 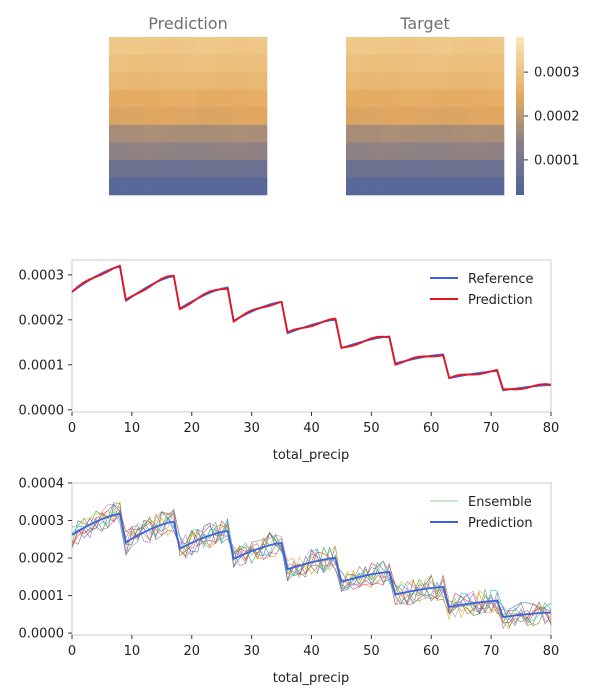 What do you see at coordinates (42, 521) in the screenshot?
I see `y-tick-label: 0.0003` at bounding box center [42, 521].